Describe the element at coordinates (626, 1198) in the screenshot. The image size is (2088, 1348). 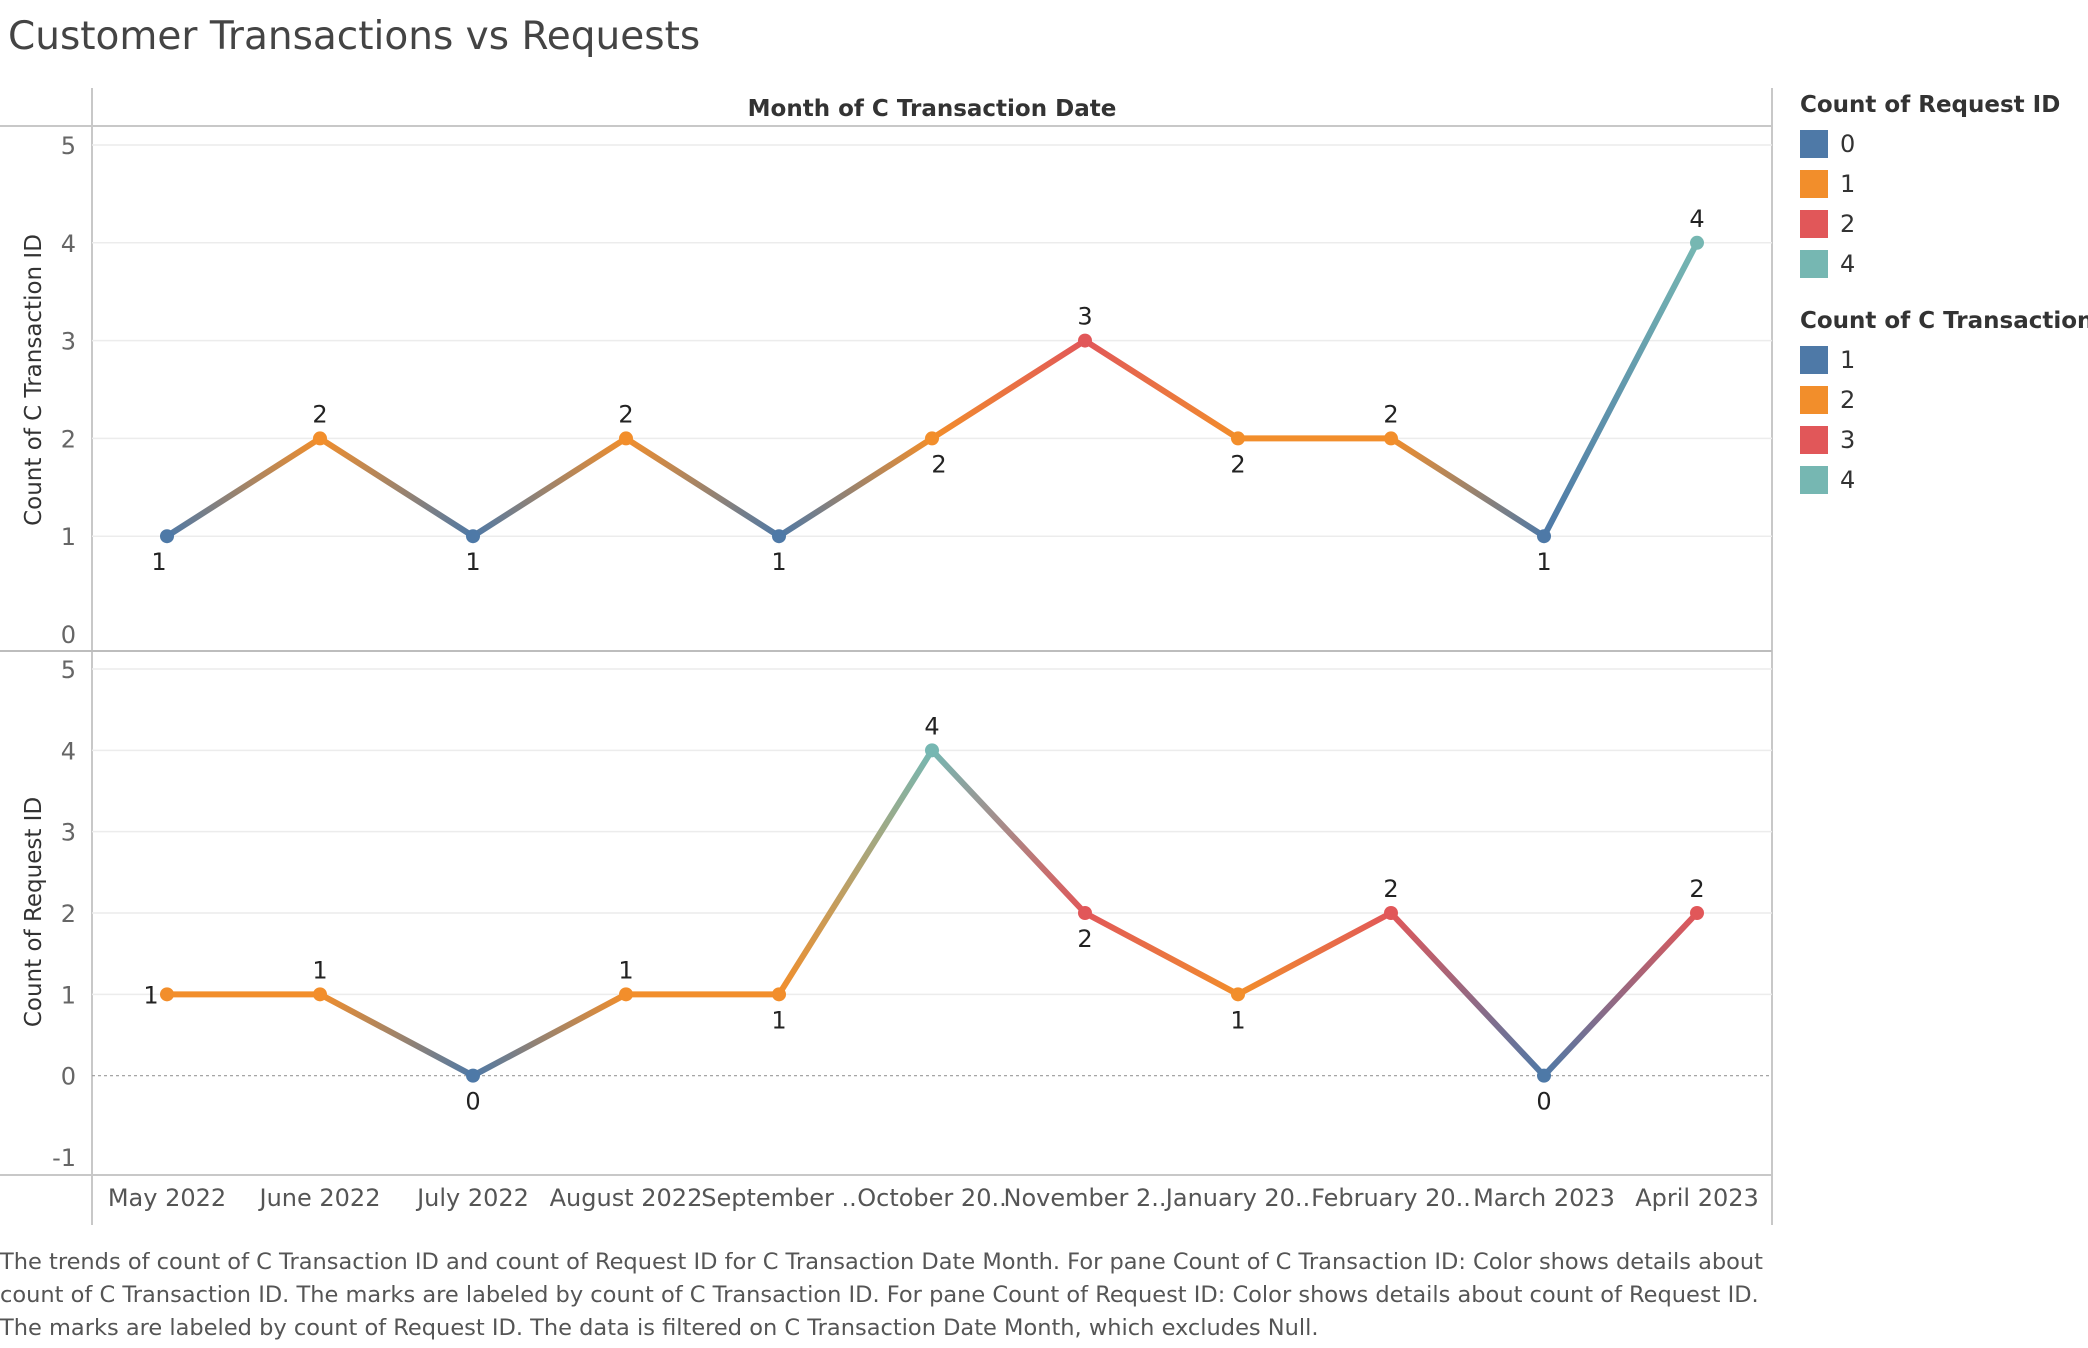
I see `x-tick-label: August 2022` at that location.